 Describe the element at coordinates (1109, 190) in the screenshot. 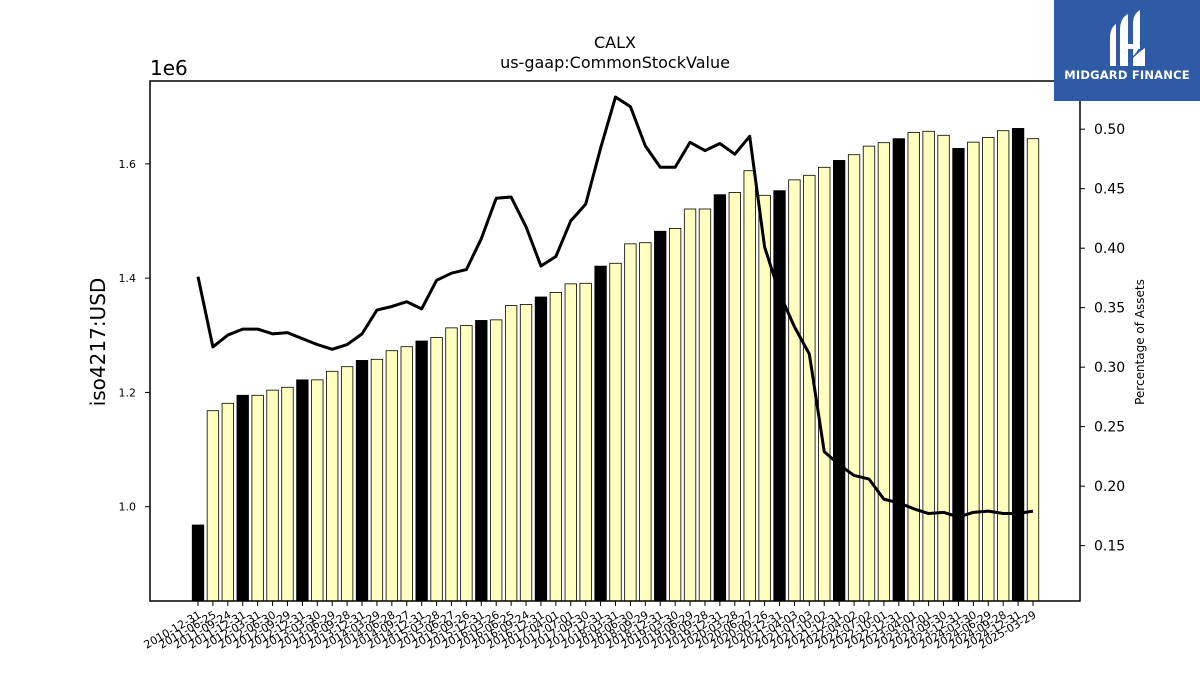

I see `y2-tick-label: 0.45` at that location.